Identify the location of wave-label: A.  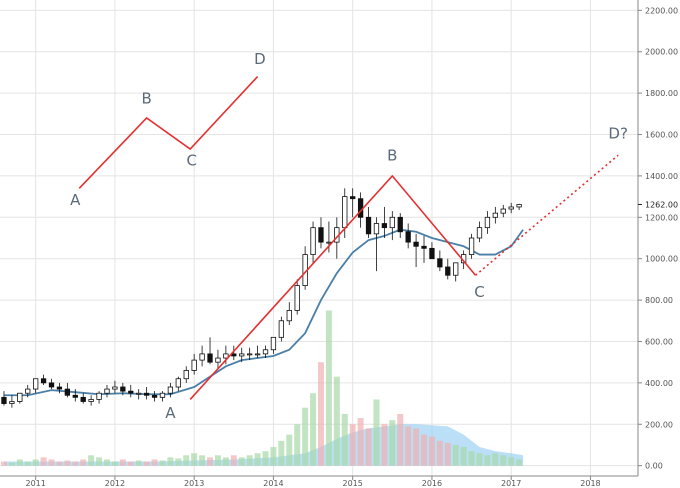
(75, 200).